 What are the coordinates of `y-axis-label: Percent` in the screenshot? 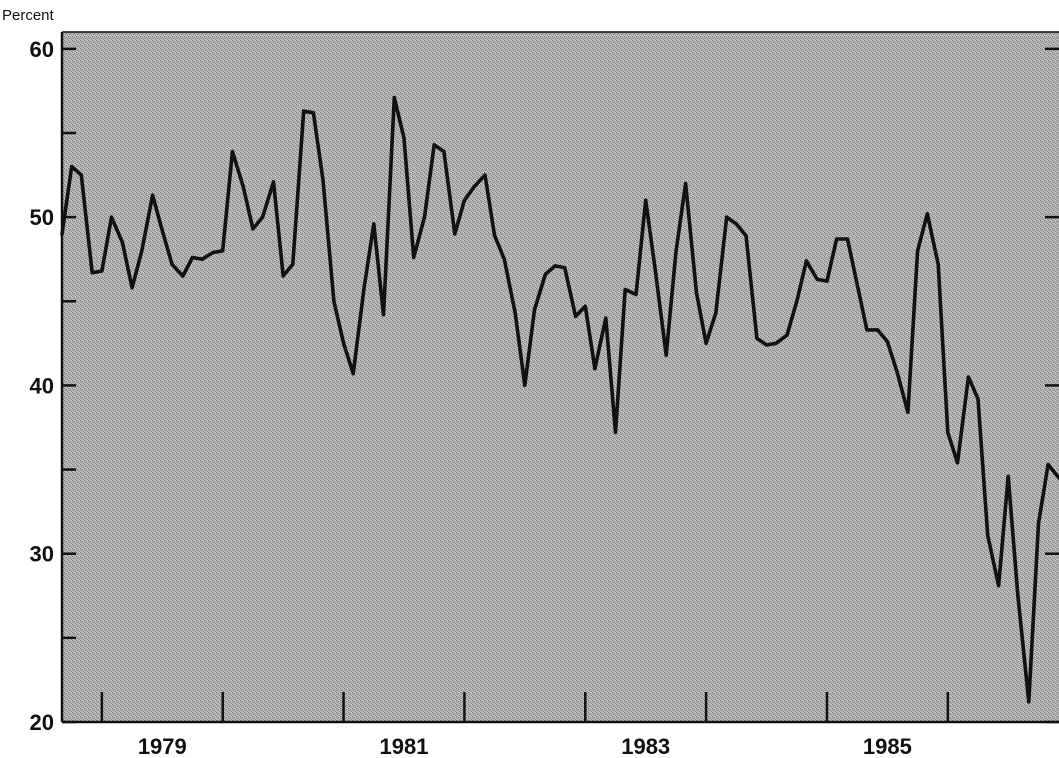 It's located at (28, 15).